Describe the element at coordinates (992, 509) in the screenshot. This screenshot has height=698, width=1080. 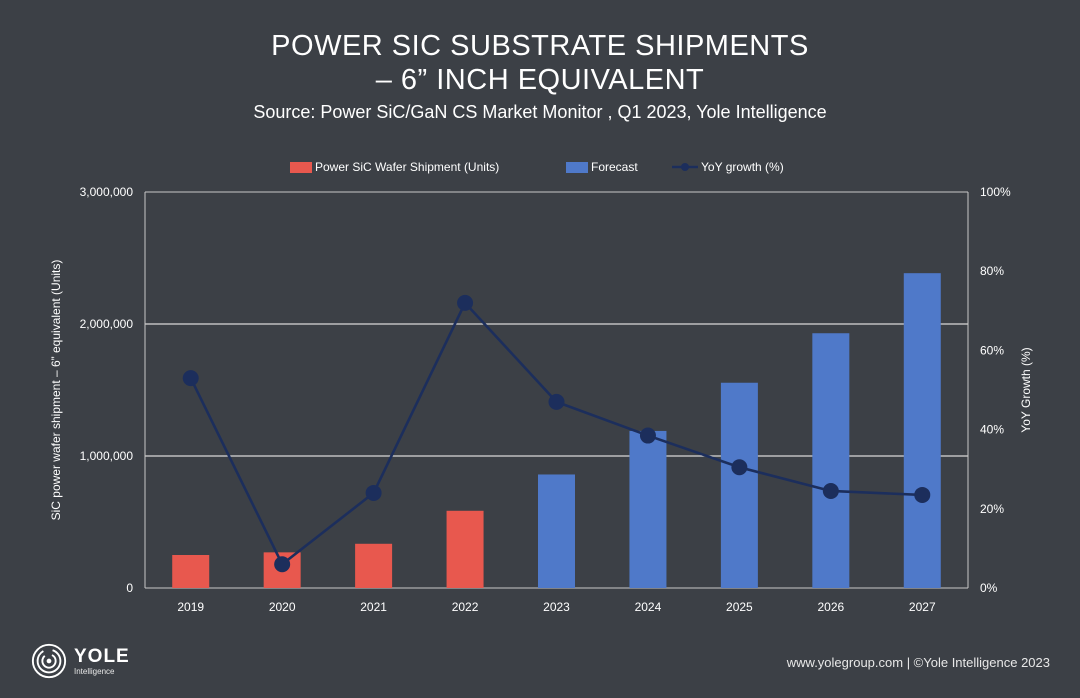
I see `y2-tick-label: 20%` at that location.